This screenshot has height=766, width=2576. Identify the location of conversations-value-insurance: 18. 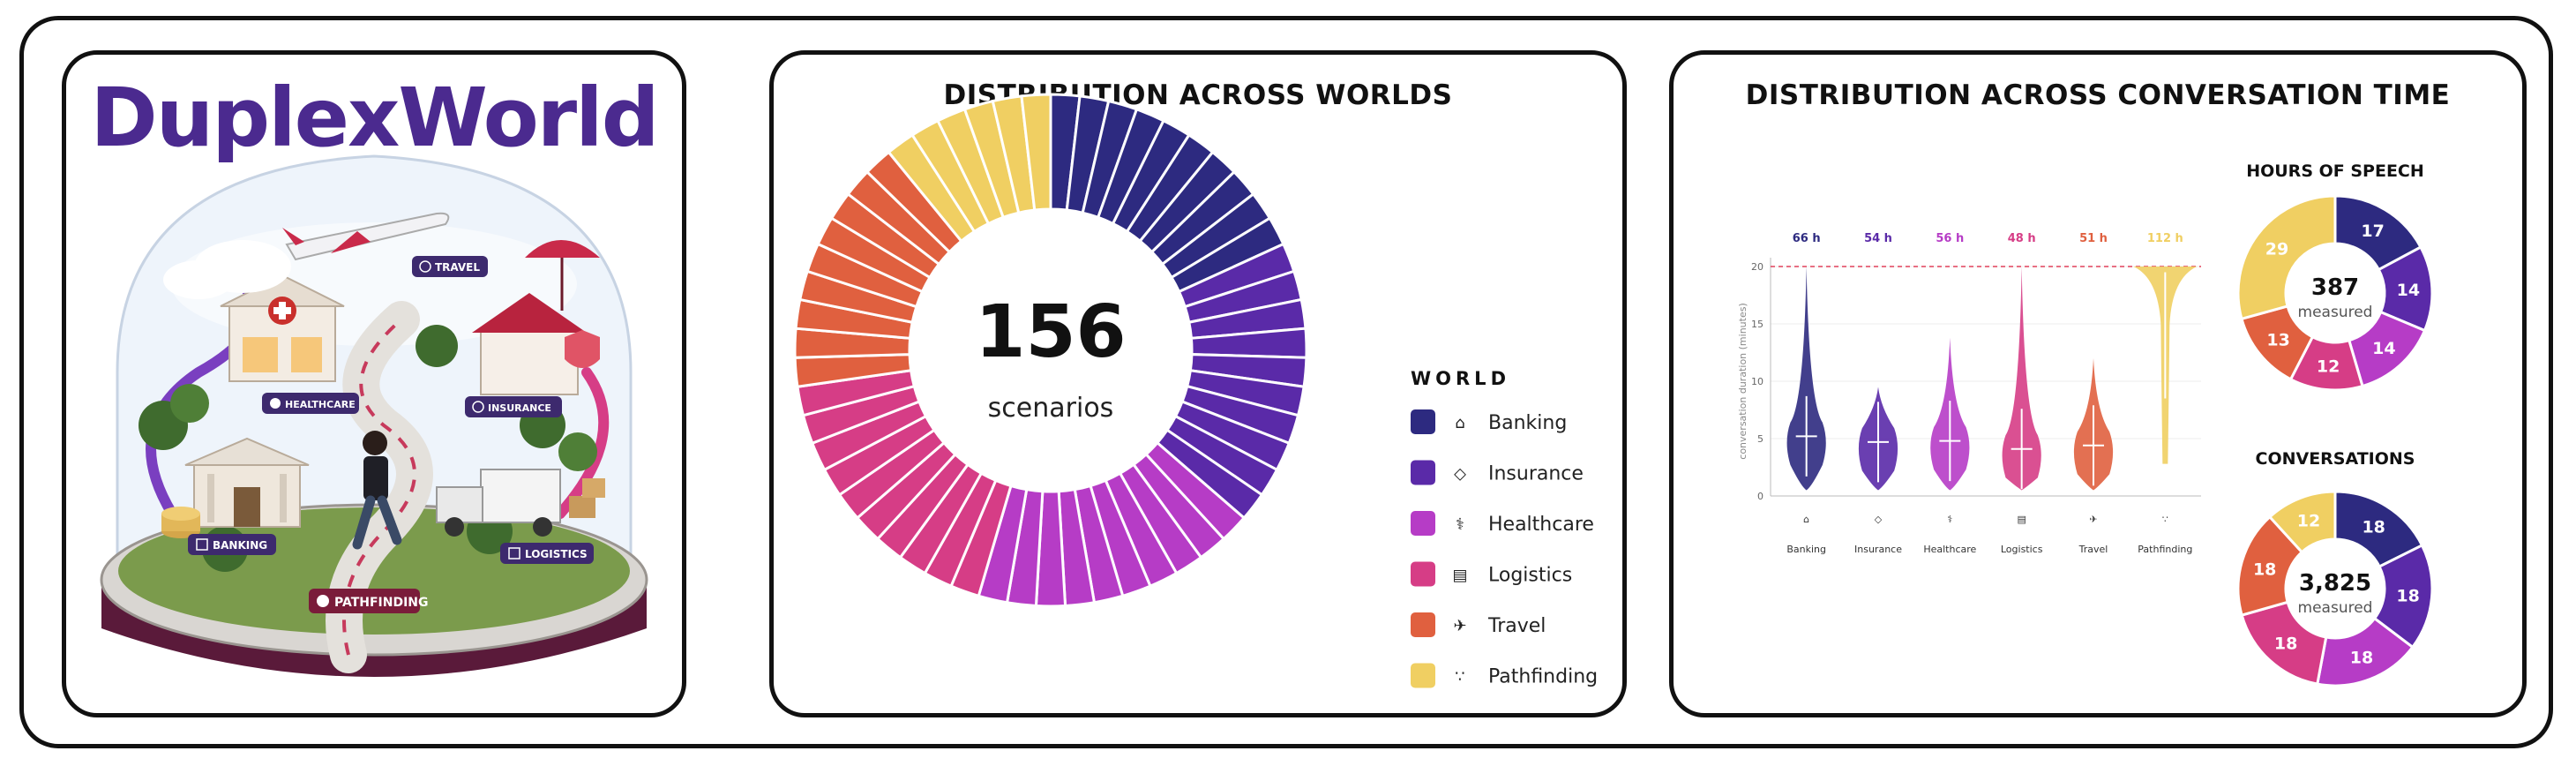
(2408, 596).